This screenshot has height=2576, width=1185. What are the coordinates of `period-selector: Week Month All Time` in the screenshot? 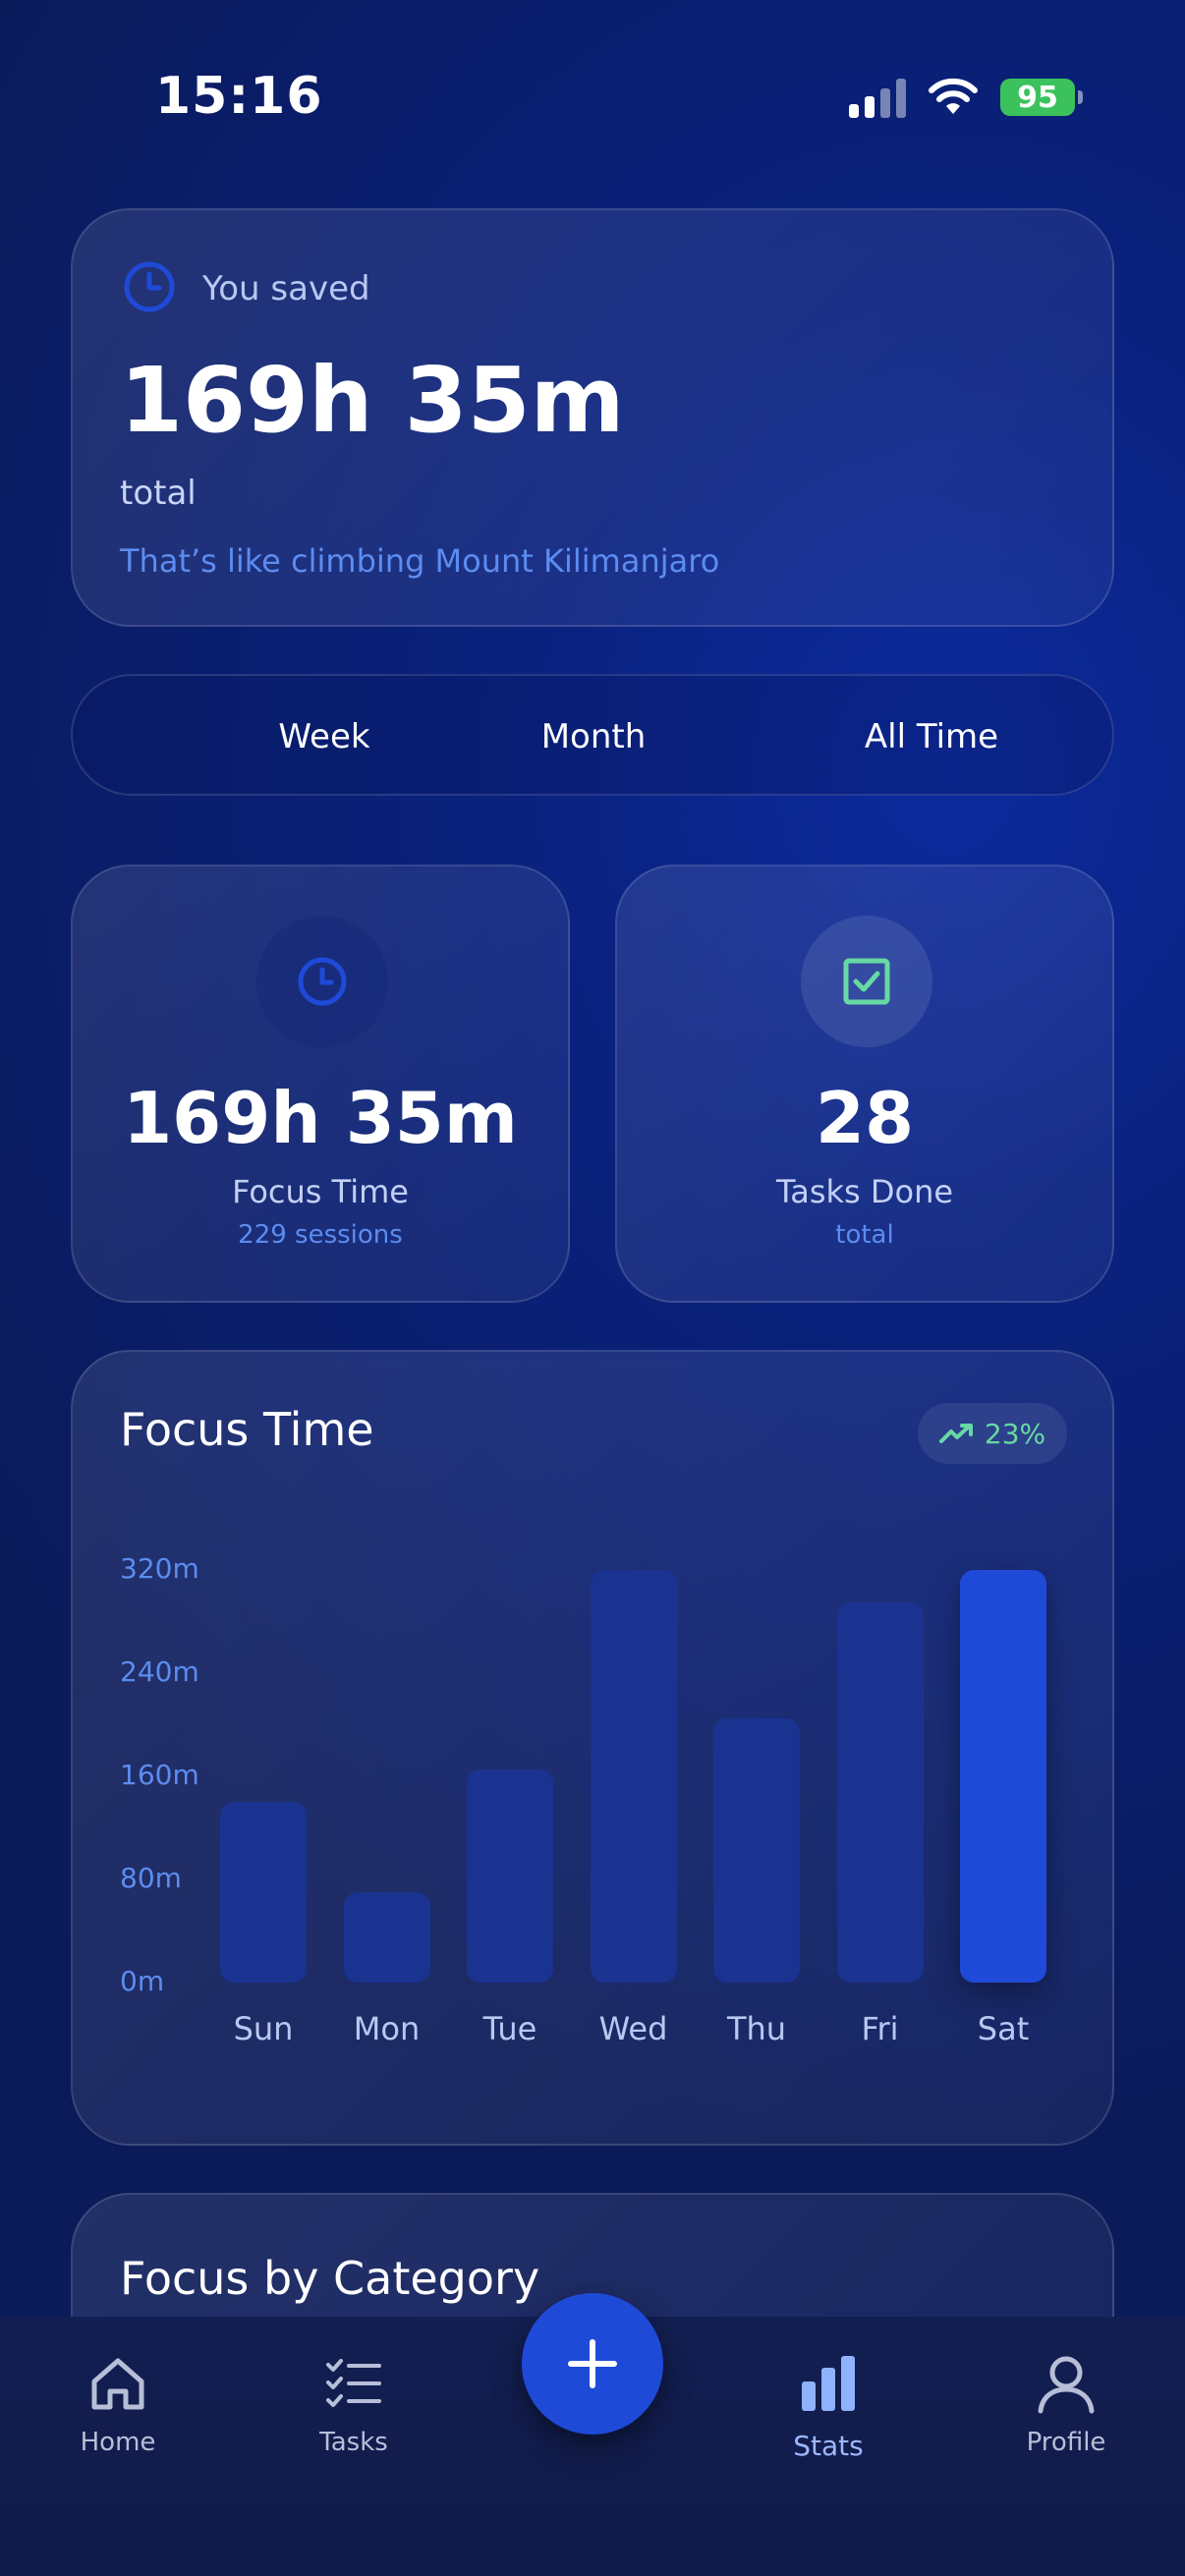 It's located at (592, 735).